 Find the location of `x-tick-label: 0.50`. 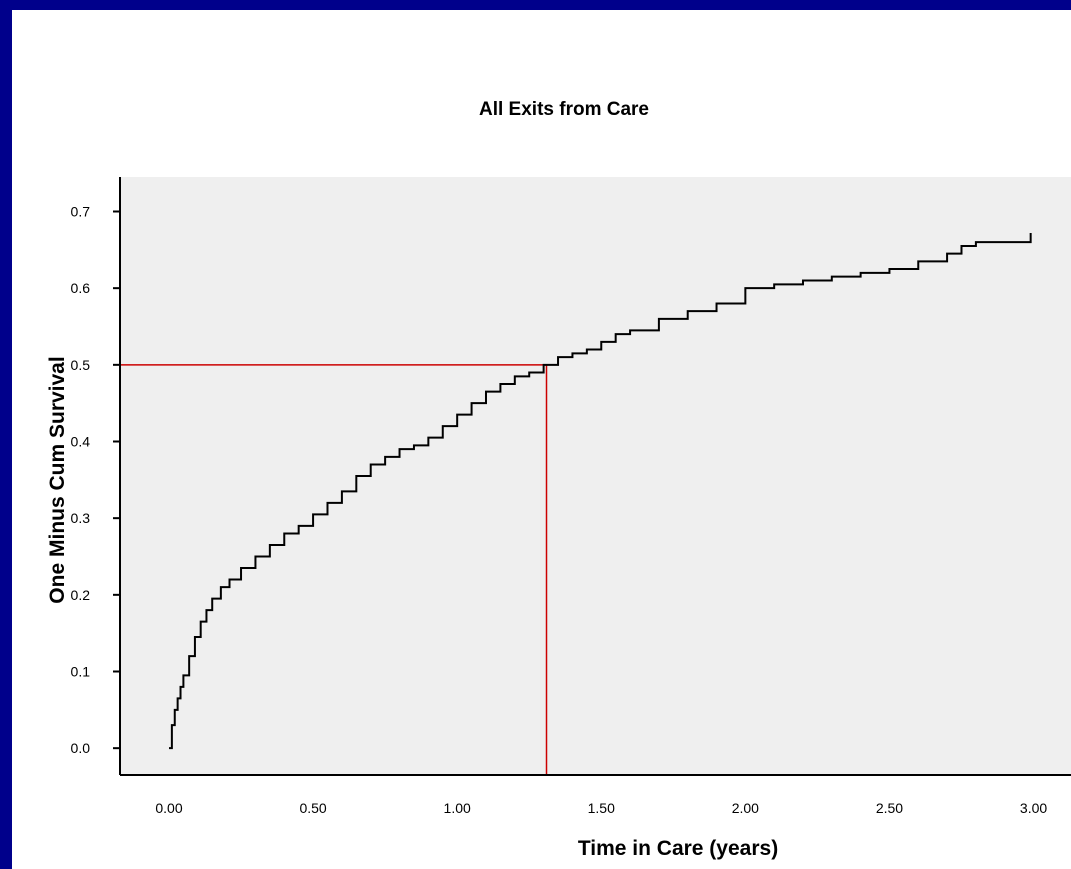

x-tick-label: 0.50 is located at coordinates (312, 808).